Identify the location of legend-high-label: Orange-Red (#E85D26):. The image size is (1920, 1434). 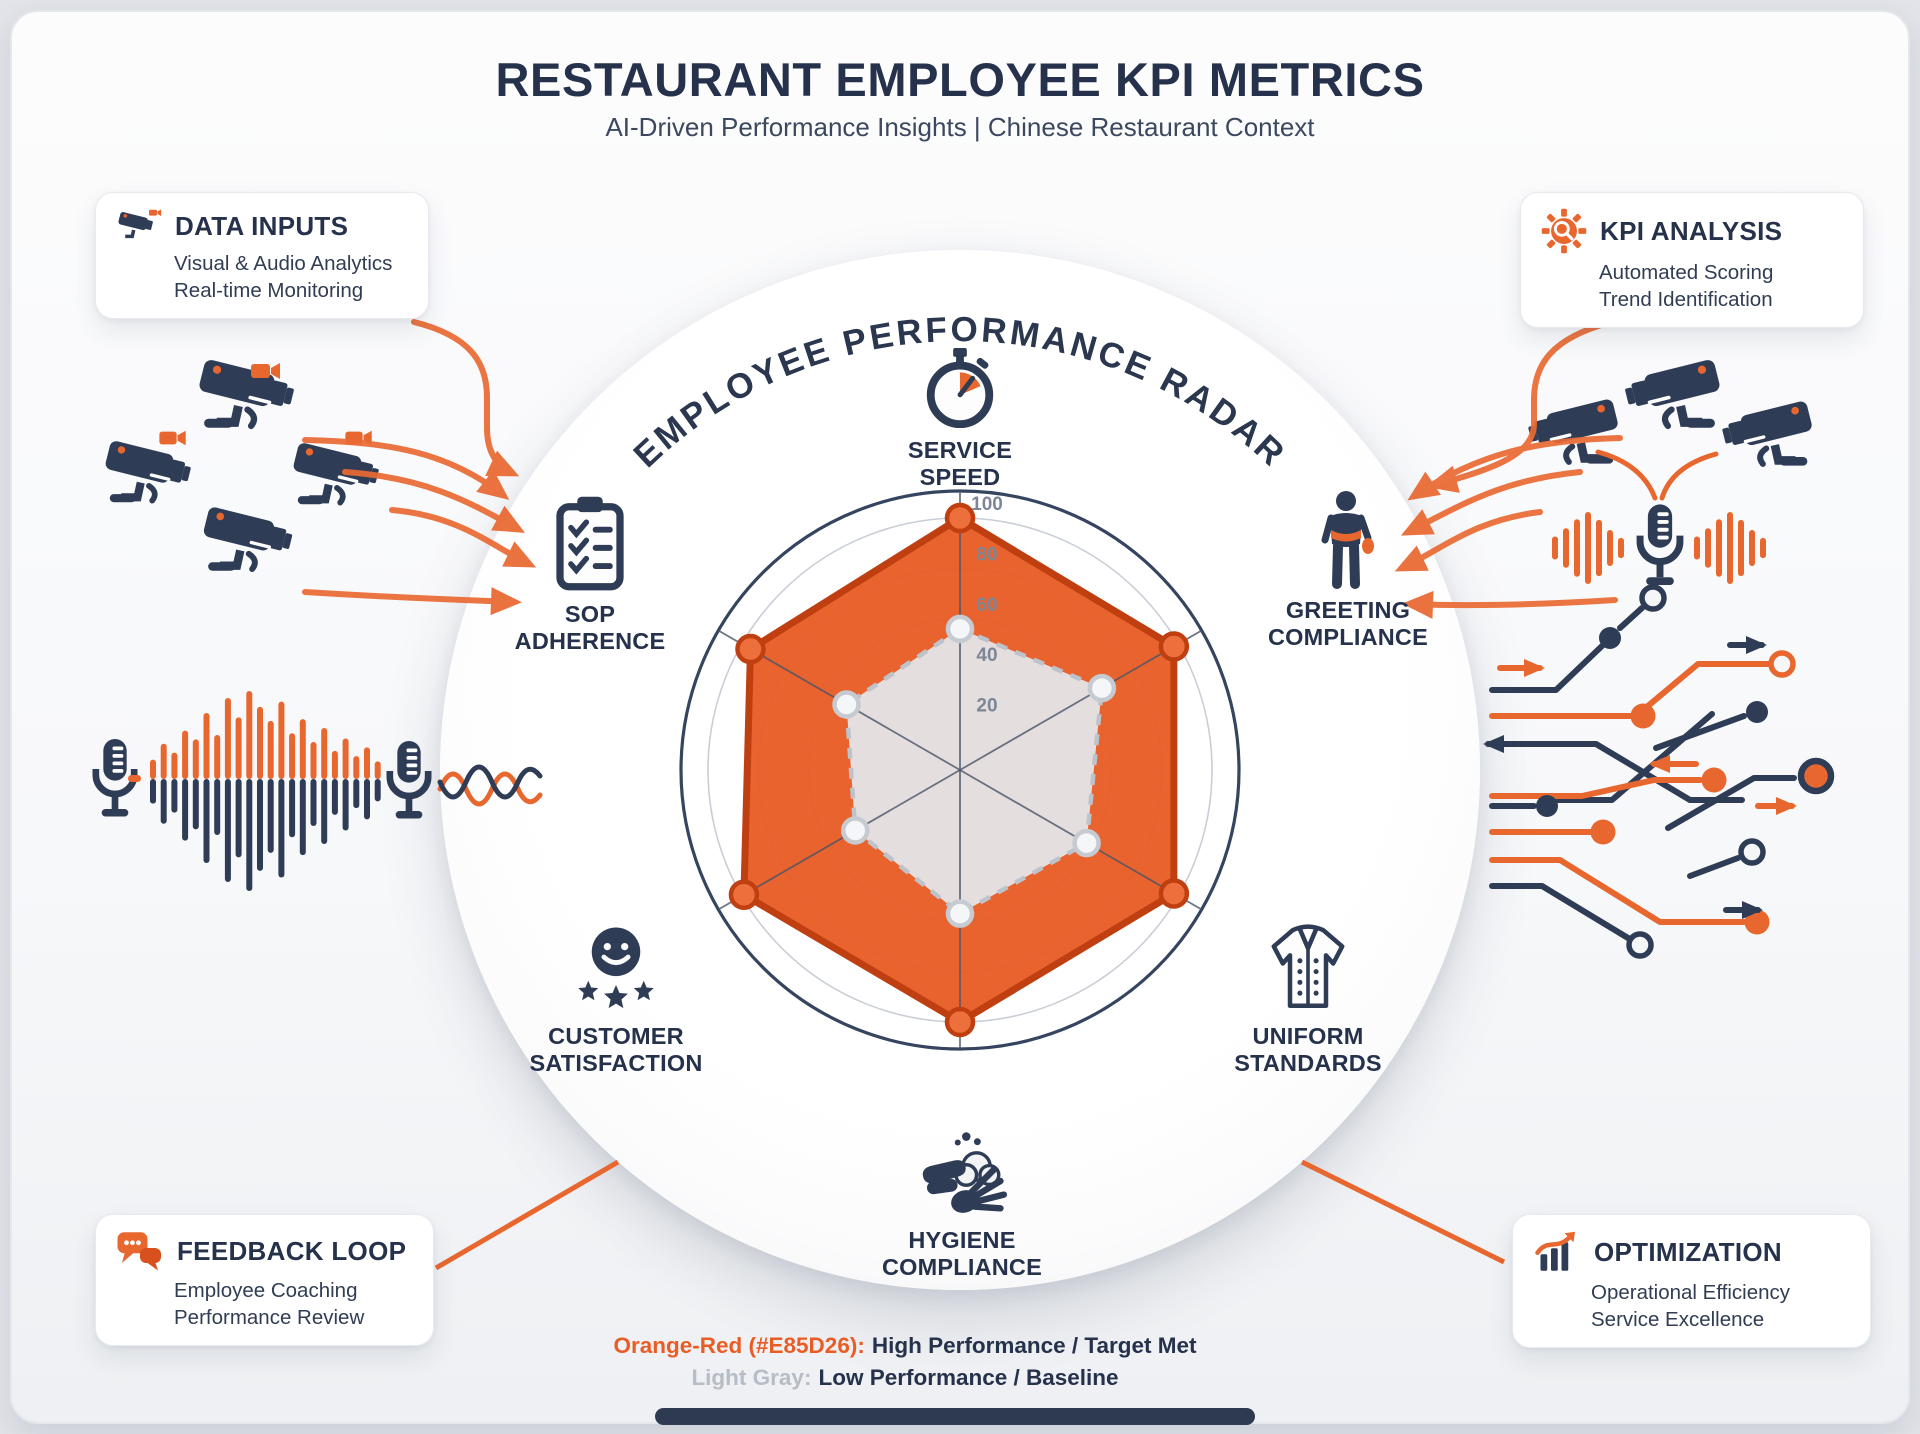
(739, 1345).